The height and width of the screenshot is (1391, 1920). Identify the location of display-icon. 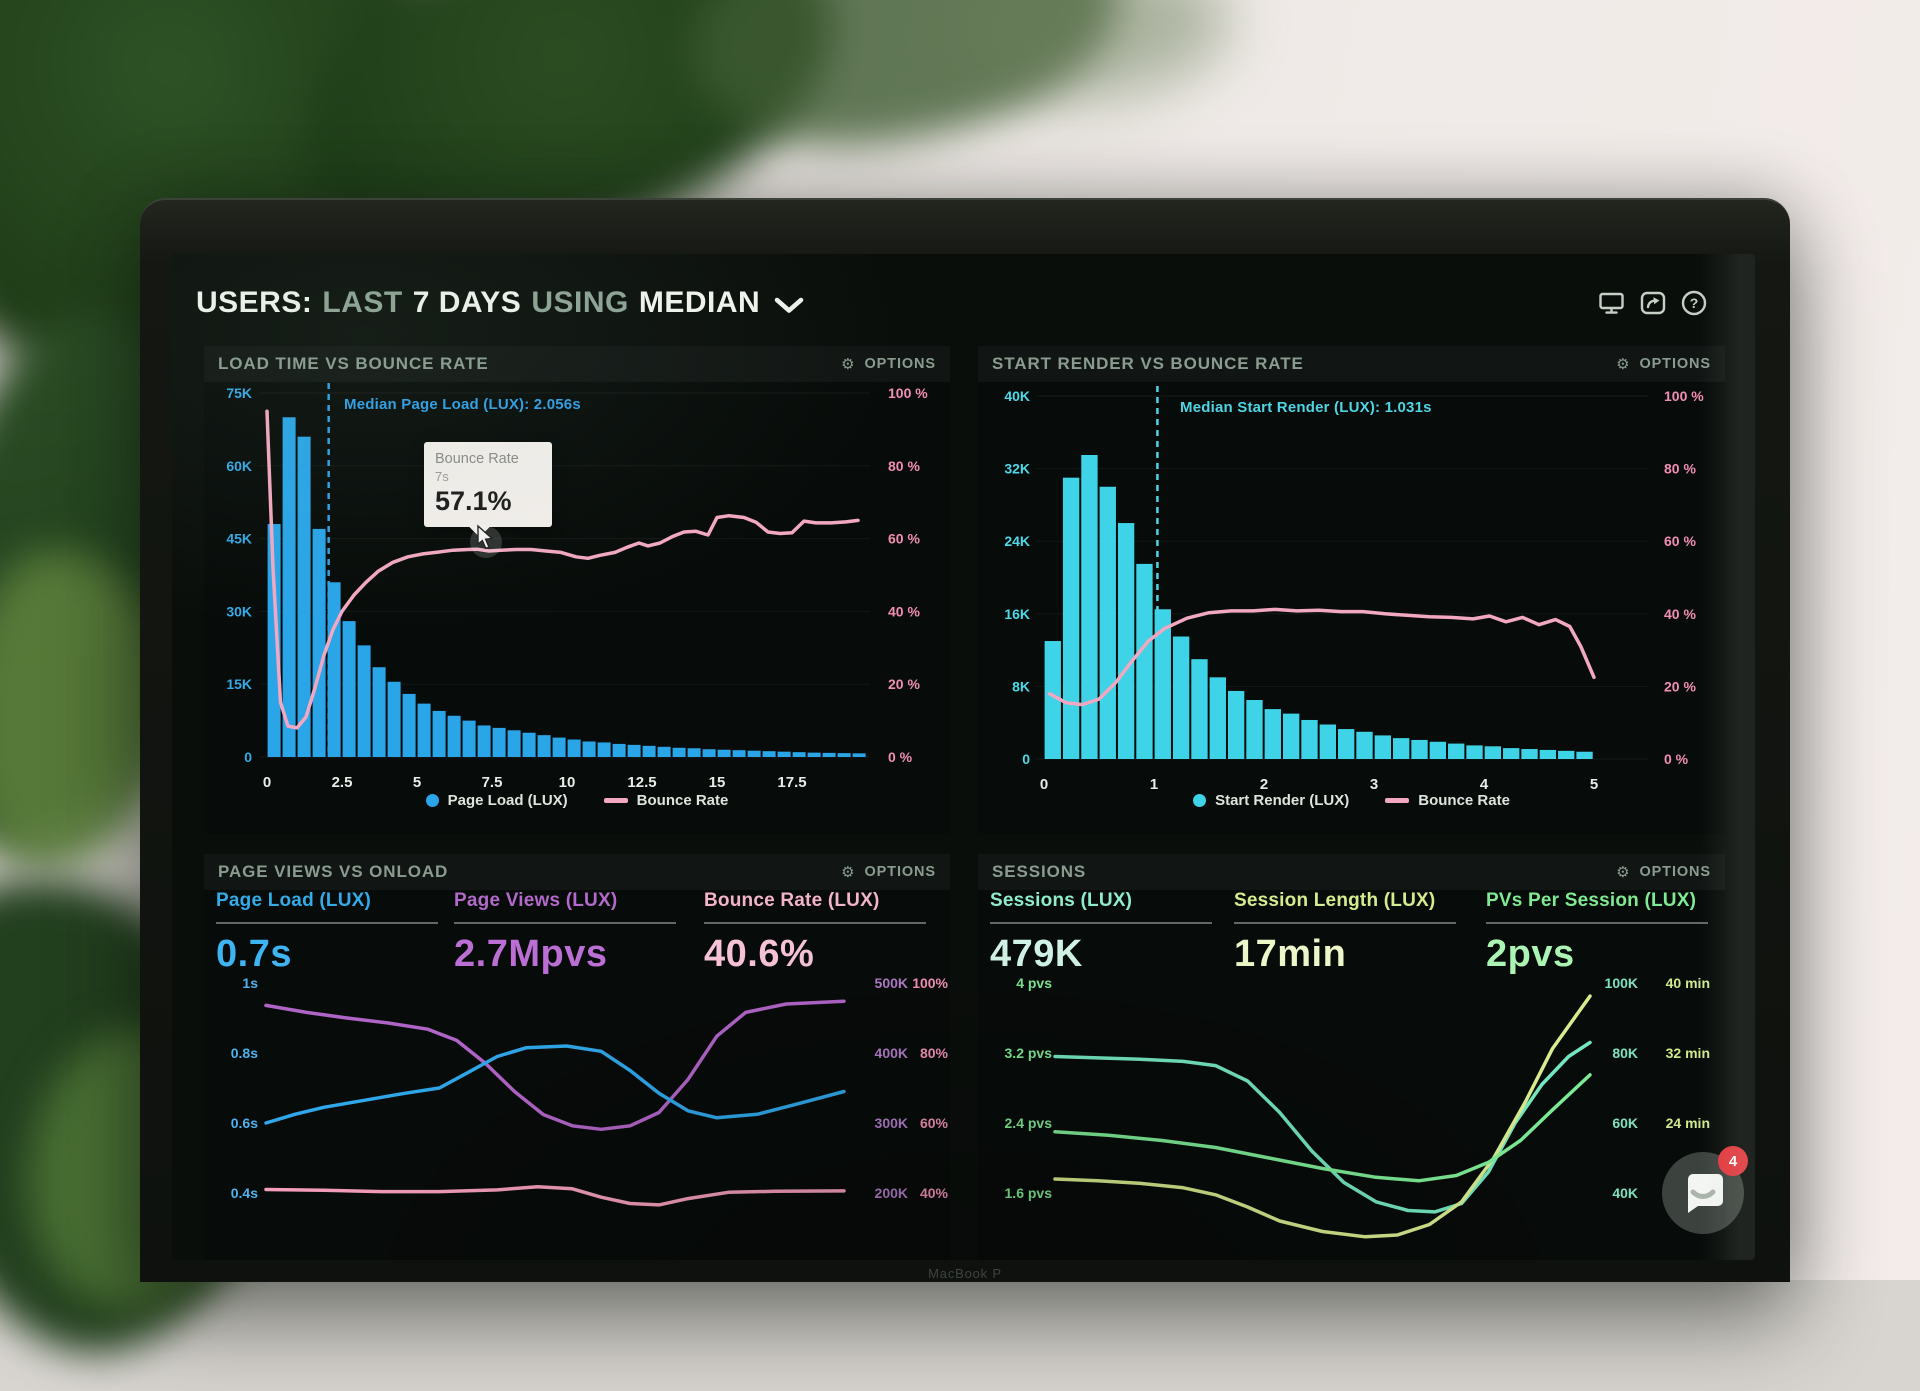
(1611, 303).